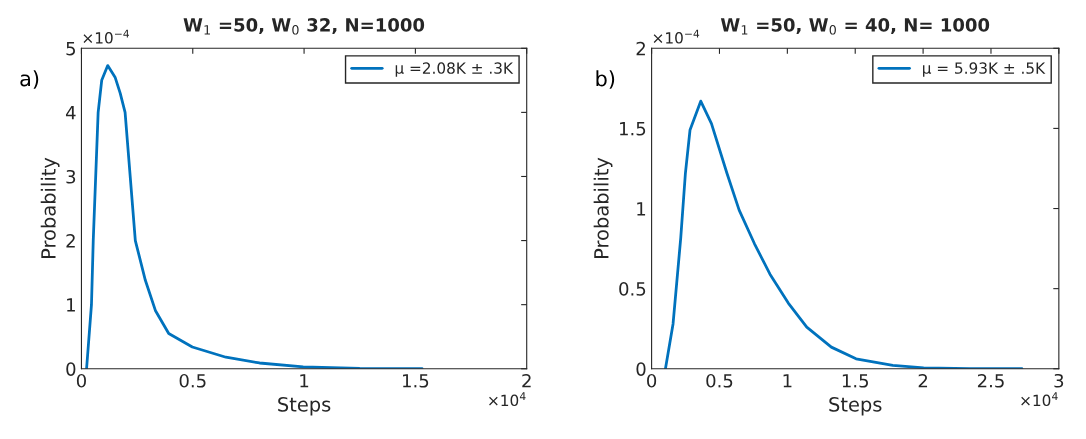 This screenshot has width=1086, height=439. Describe the element at coordinates (454, 69) in the screenshot. I see `legend-label: μ =2.08K ± .3K` at that location.